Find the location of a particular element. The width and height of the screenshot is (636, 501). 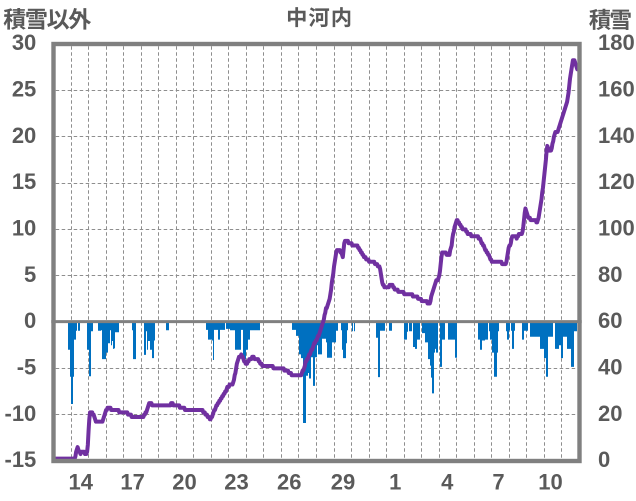

svg-text: 40 is located at coordinates (610, 367).